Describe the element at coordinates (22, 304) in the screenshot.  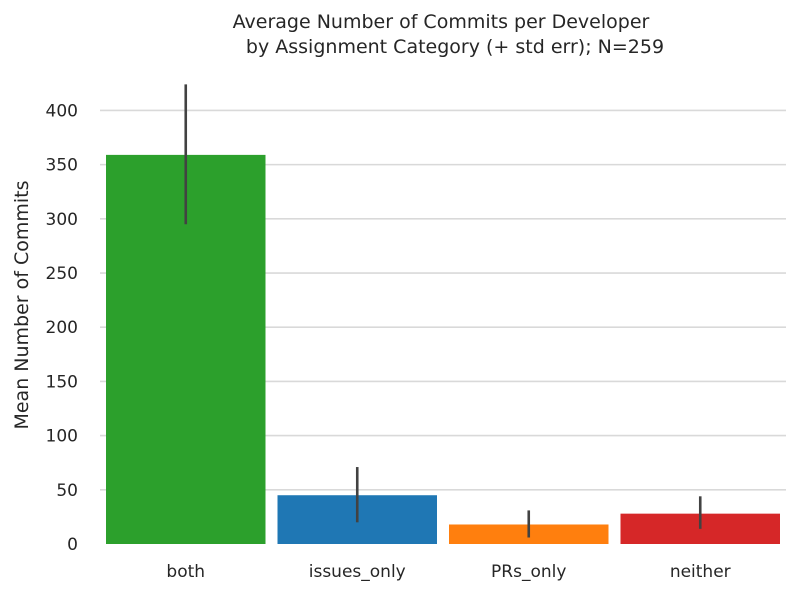
I see `y-axis-label: Mean Number of Commits` at that location.